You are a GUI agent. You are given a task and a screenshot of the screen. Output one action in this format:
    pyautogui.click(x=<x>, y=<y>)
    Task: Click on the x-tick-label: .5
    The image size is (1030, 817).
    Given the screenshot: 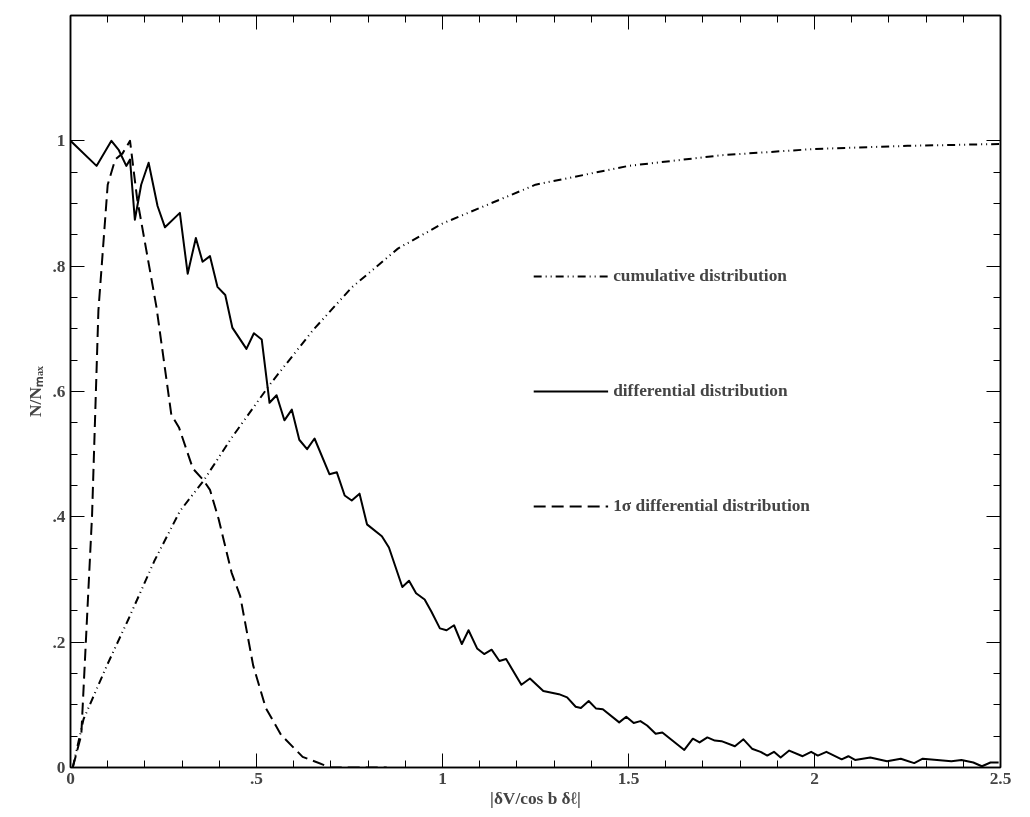 What is the action you would take?
    pyautogui.click(x=257, y=778)
    